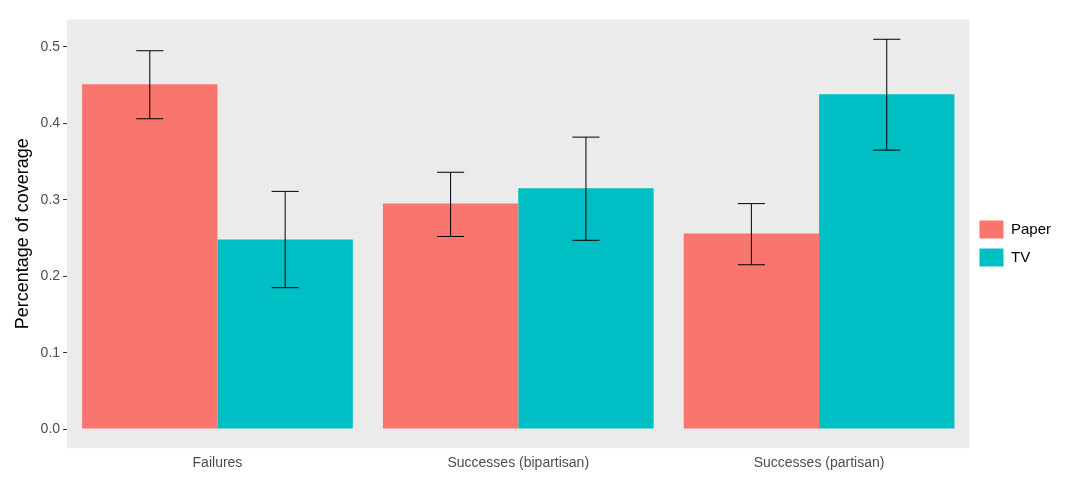 The width and height of the screenshot is (1073, 483). What do you see at coordinates (819, 462) in the screenshot?
I see `x-tick-label: Successes (partisan)` at bounding box center [819, 462].